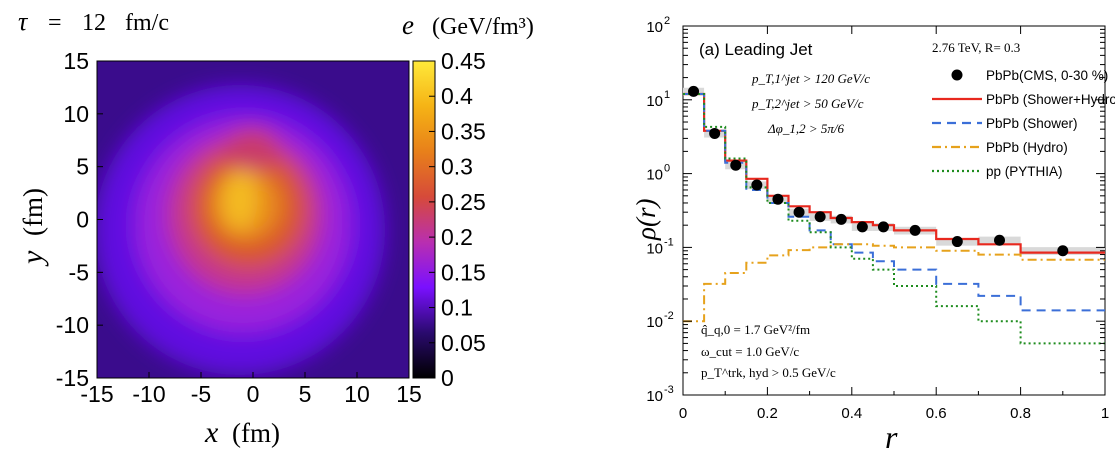  What do you see at coordinates (447, 378) in the screenshot?
I see `colorbar-tick-label: 0` at bounding box center [447, 378].